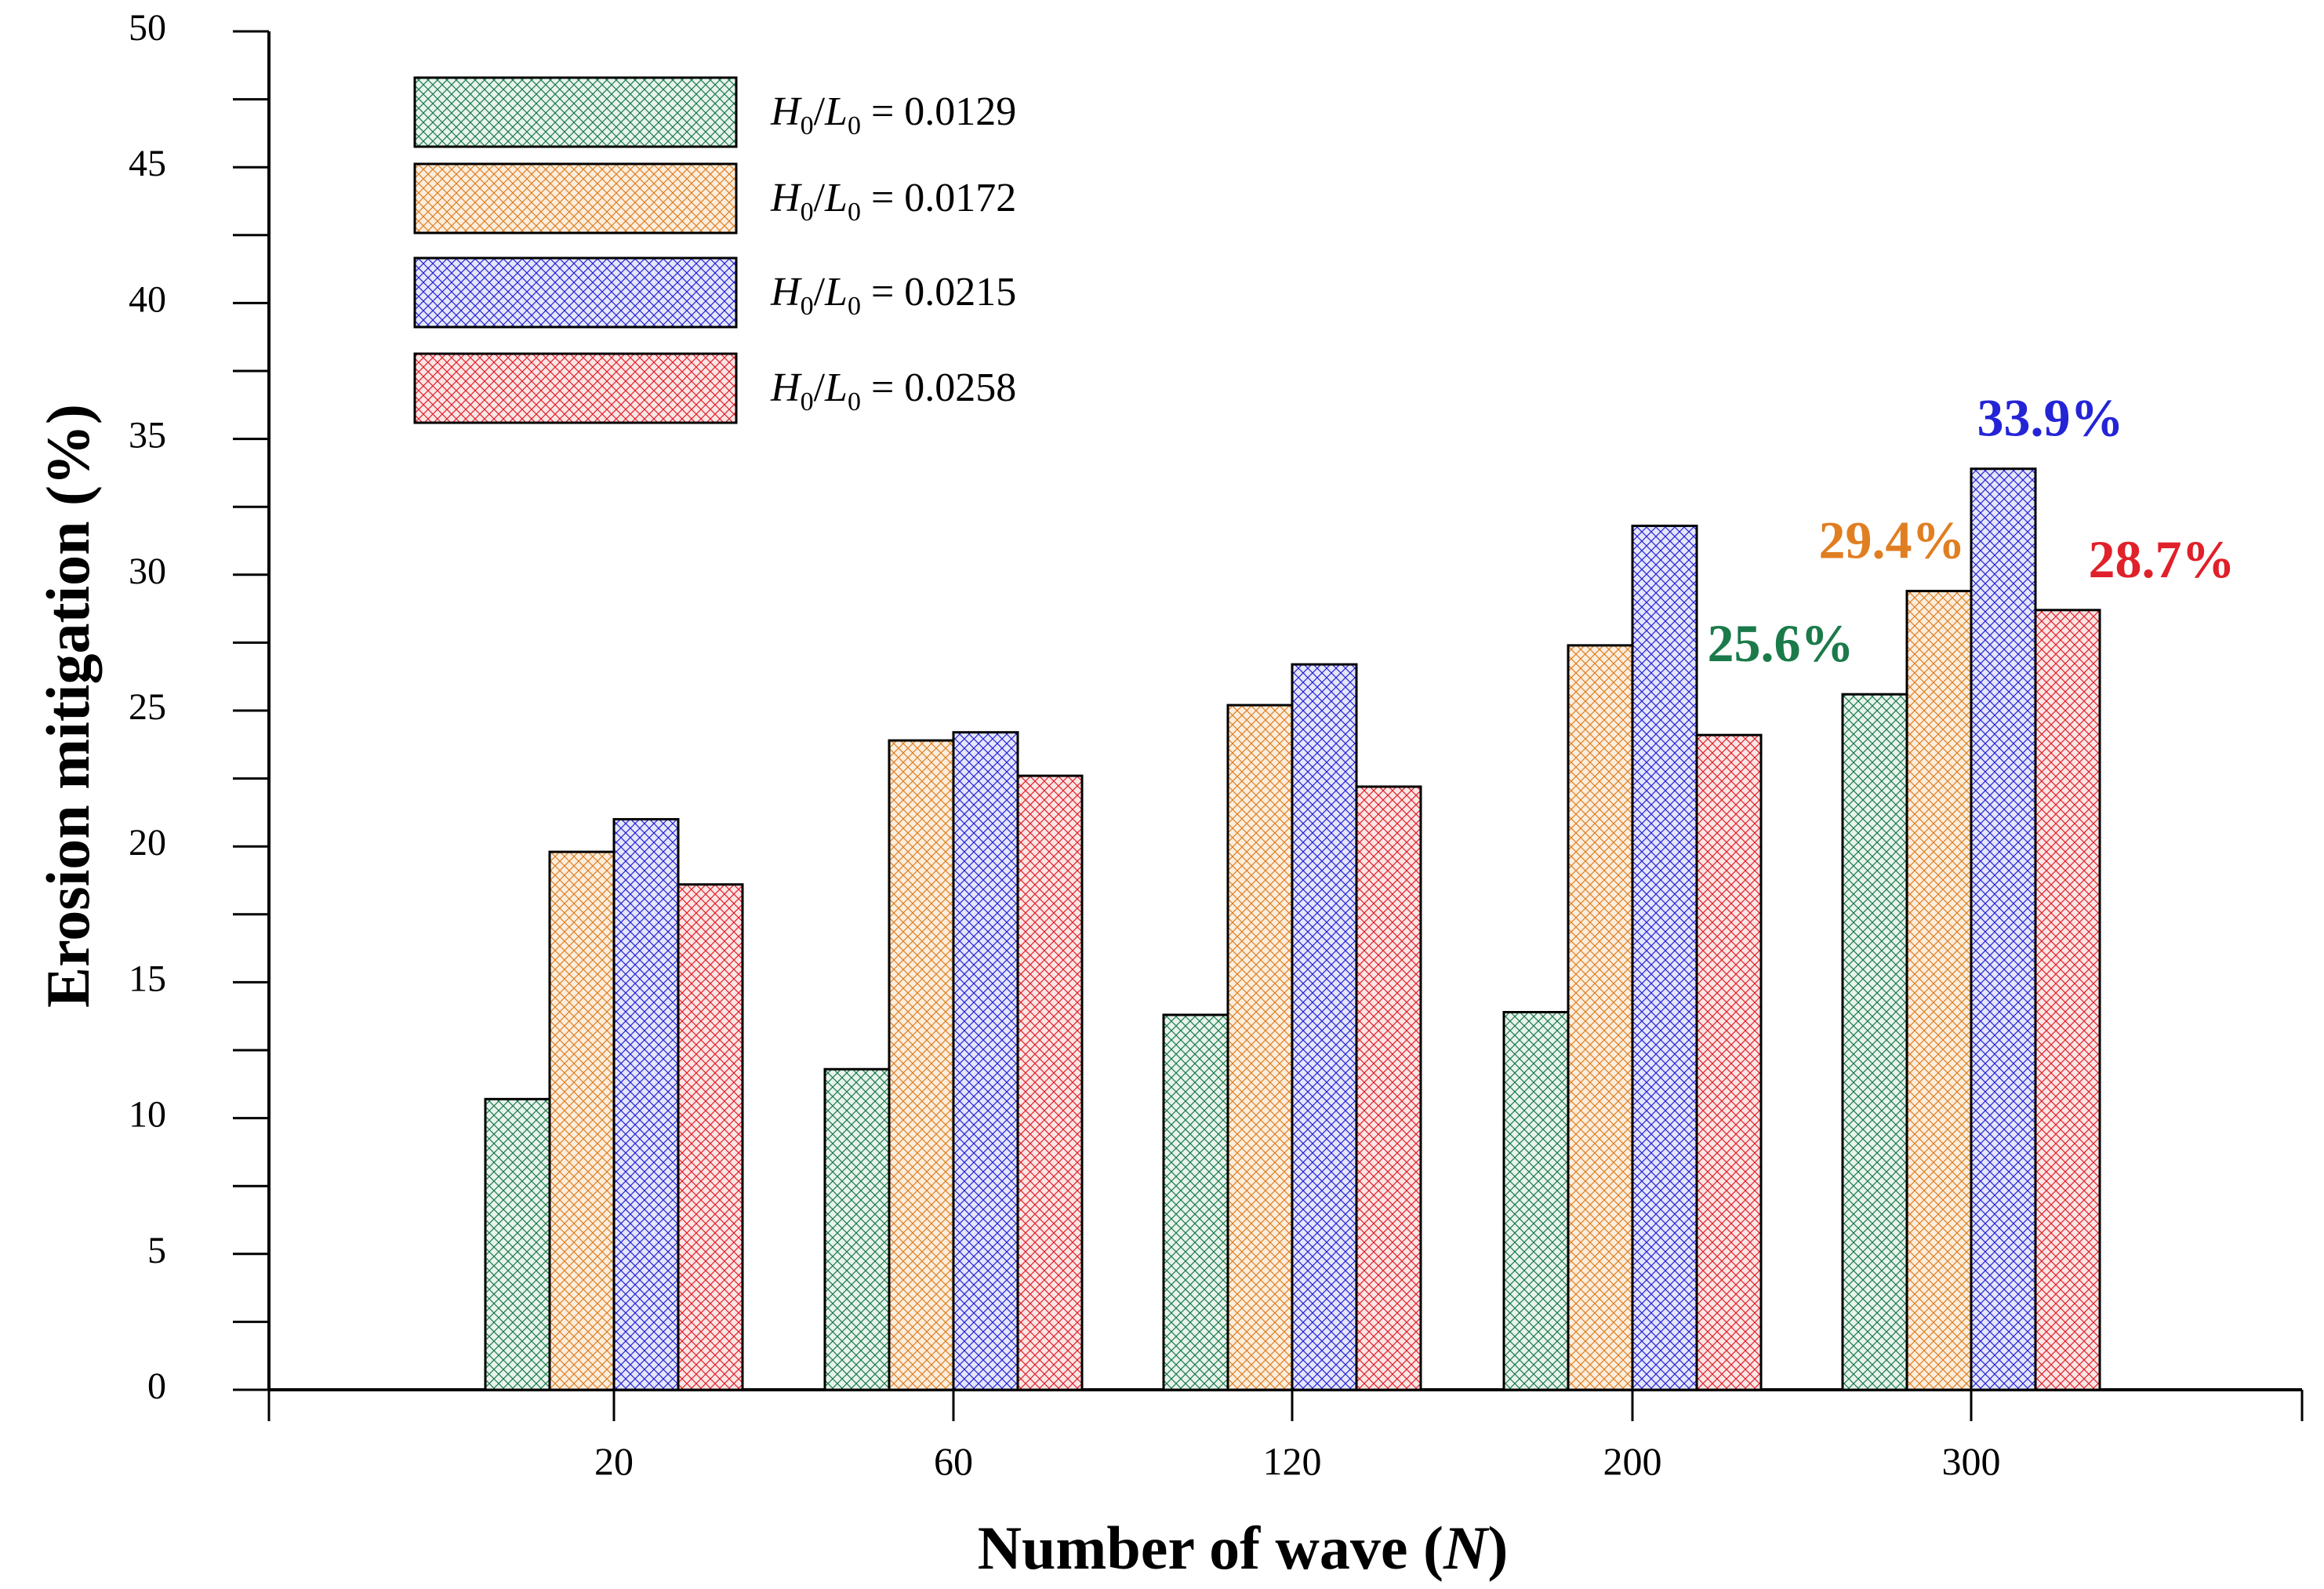 Image resolution: width=2324 pixels, height=1589 pixels. What do you see at coordinates (1781, 643) in the screenshot?
I see `annotation-green: 25.6%` at bounding box center [1781, 643].